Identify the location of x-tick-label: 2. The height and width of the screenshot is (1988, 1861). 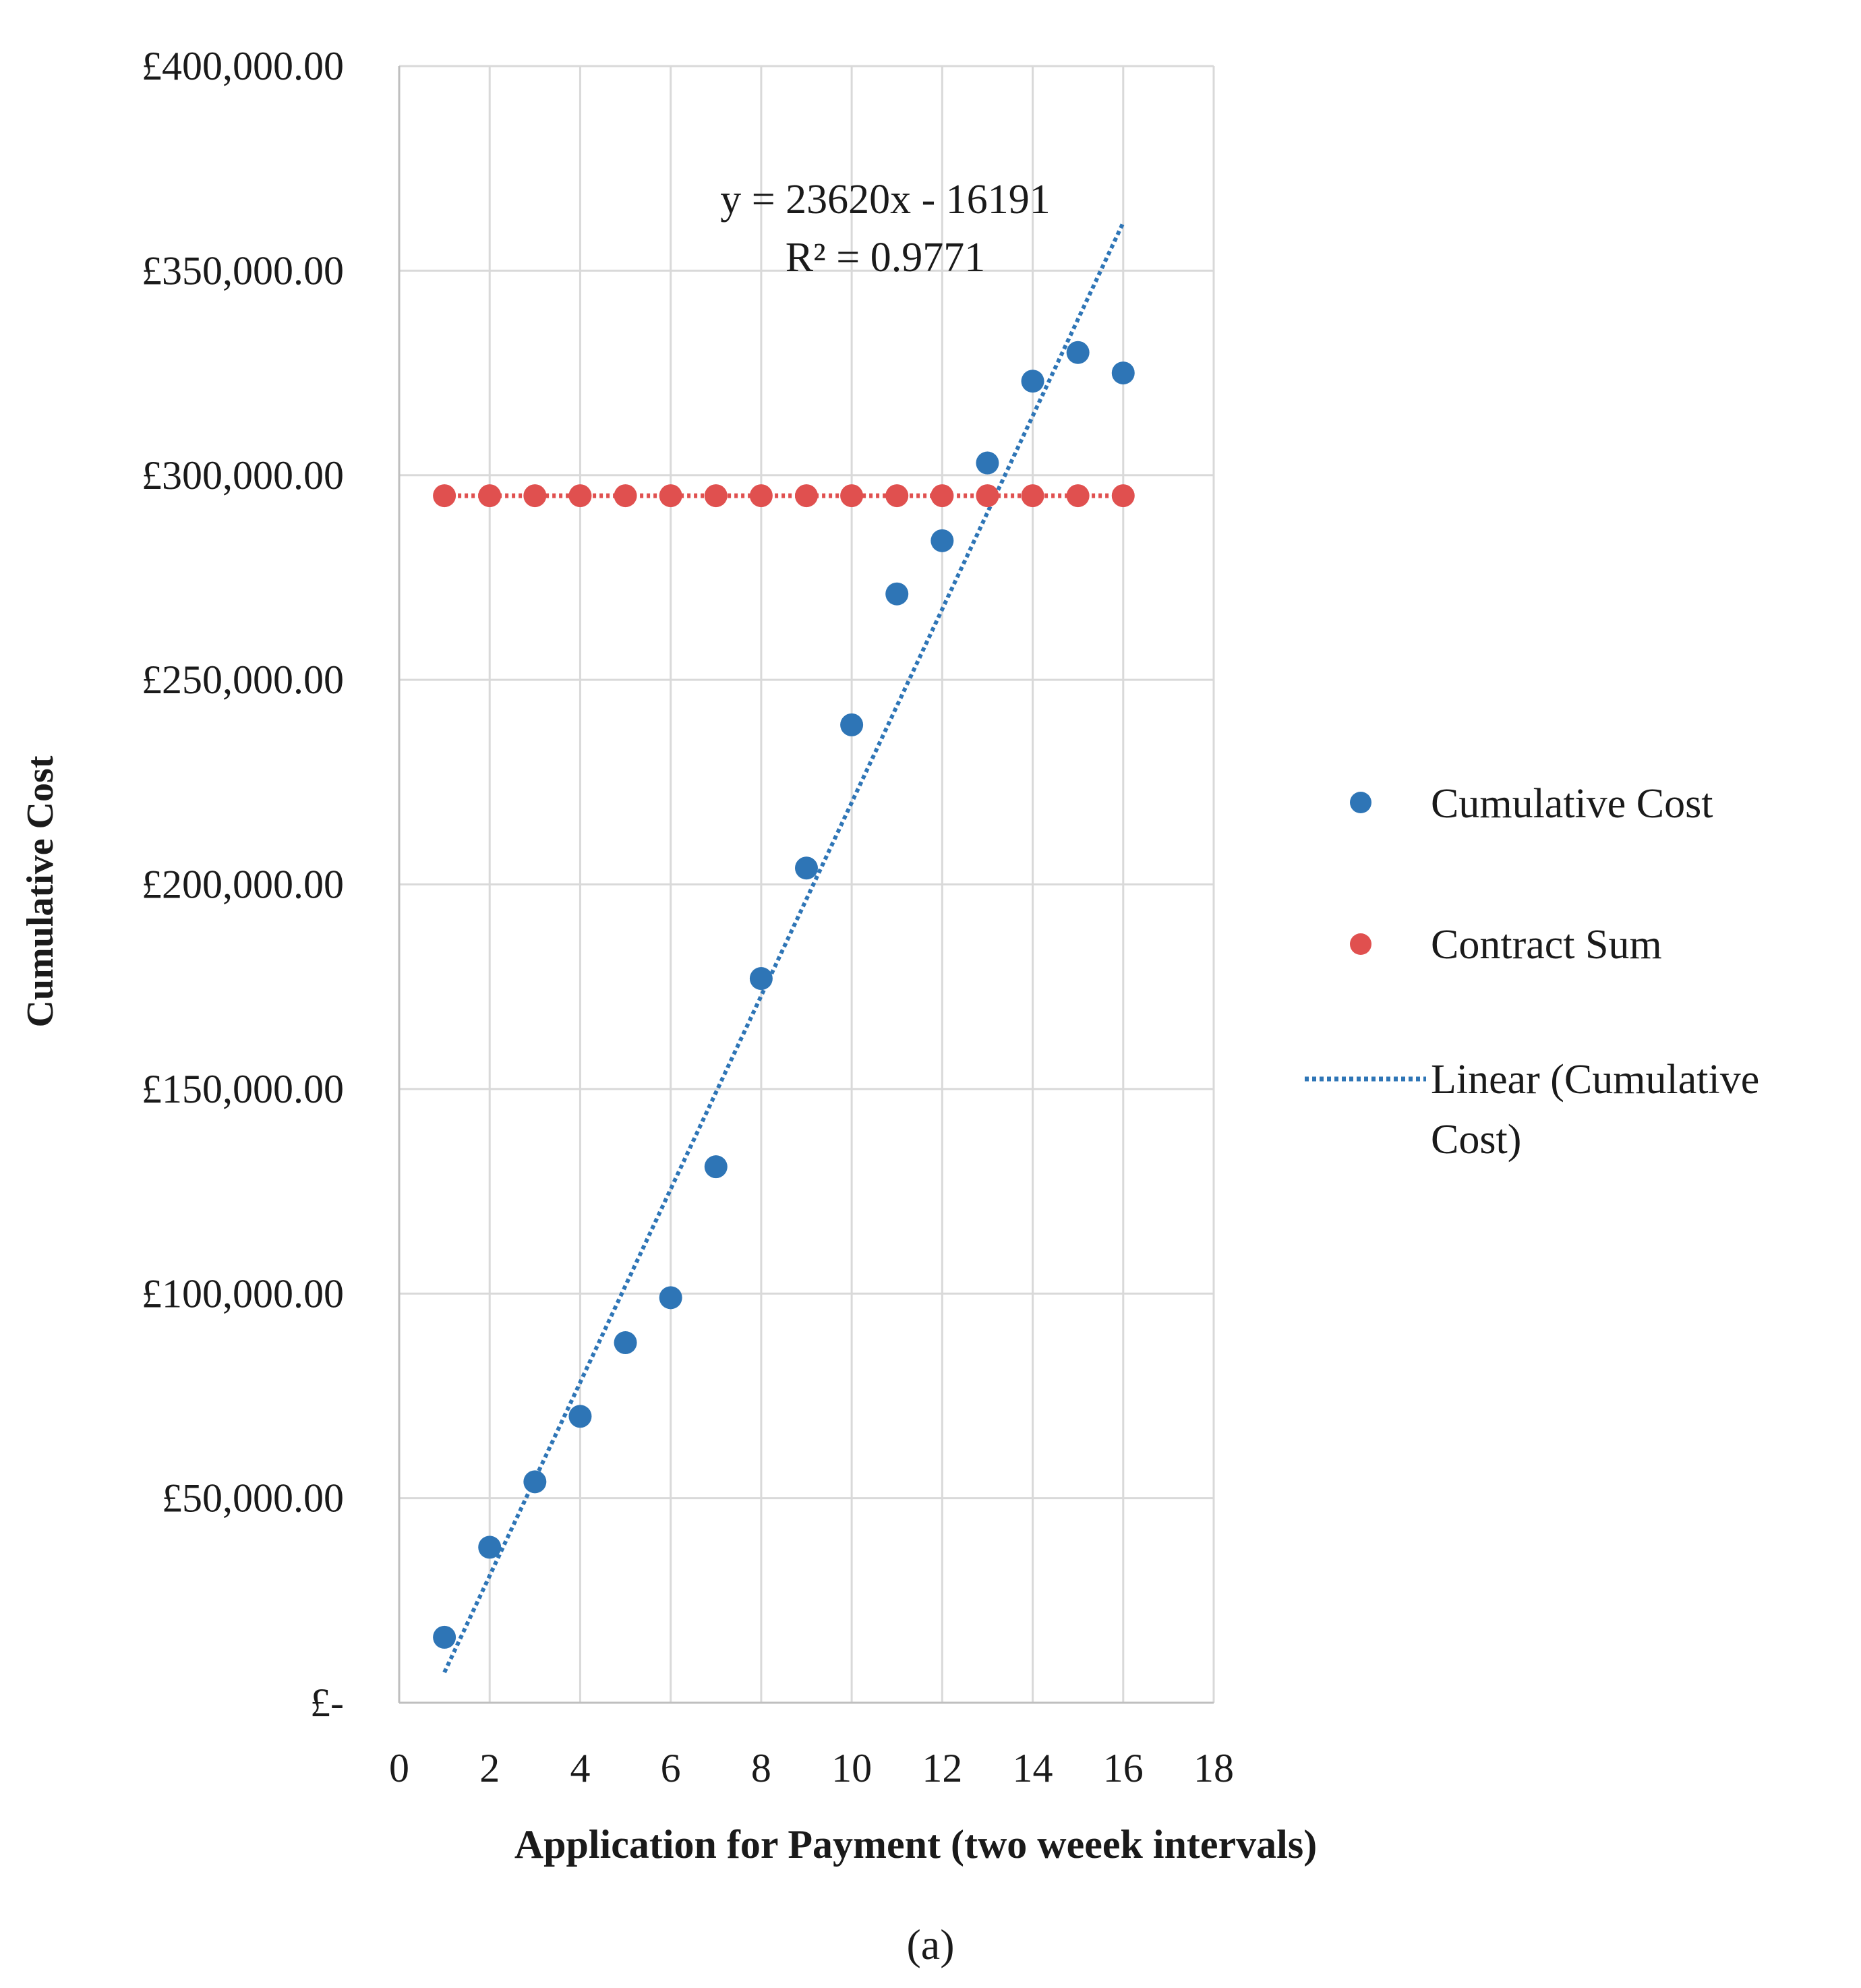
(489, 1768).